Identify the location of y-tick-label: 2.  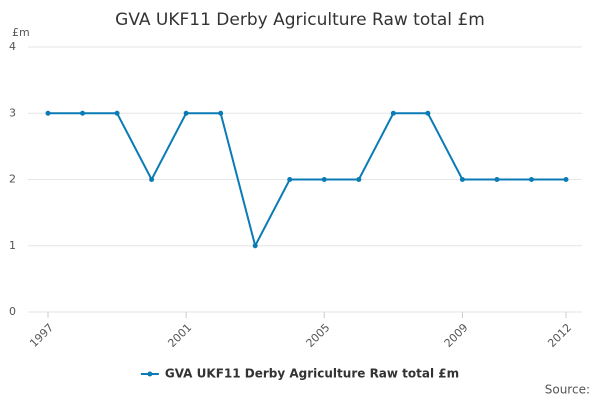
(12, 179).